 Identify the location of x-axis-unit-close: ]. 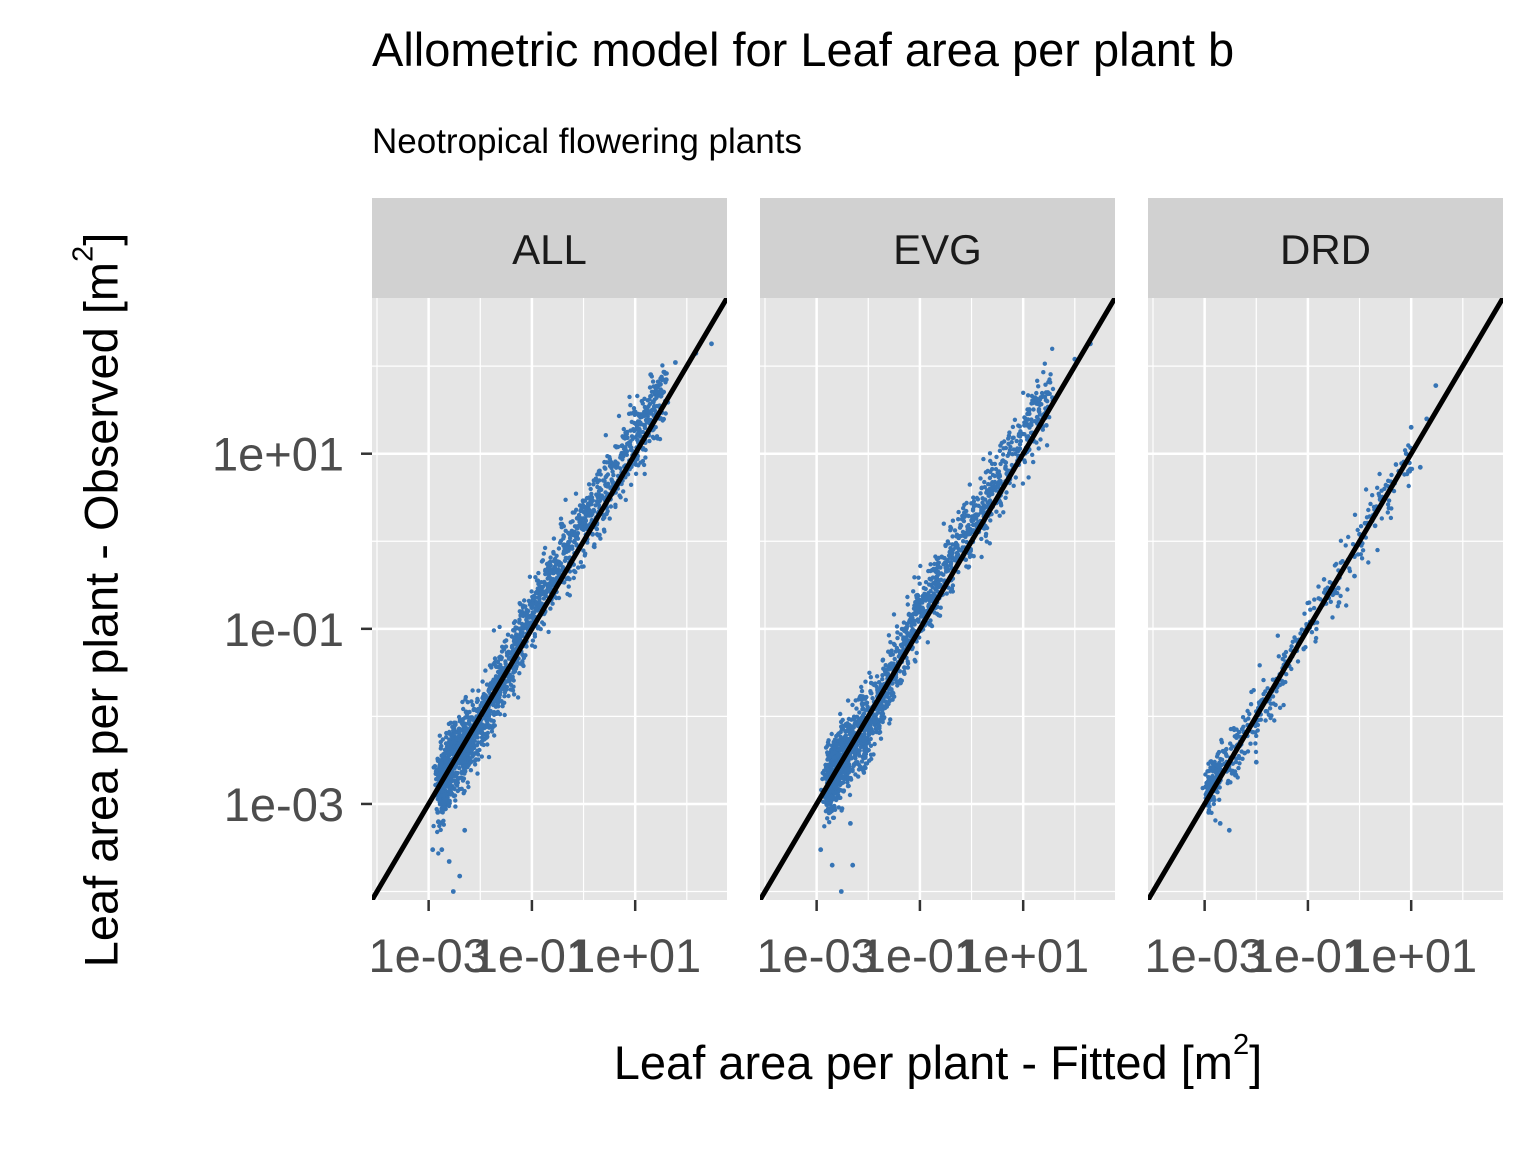
(1256, 1062).